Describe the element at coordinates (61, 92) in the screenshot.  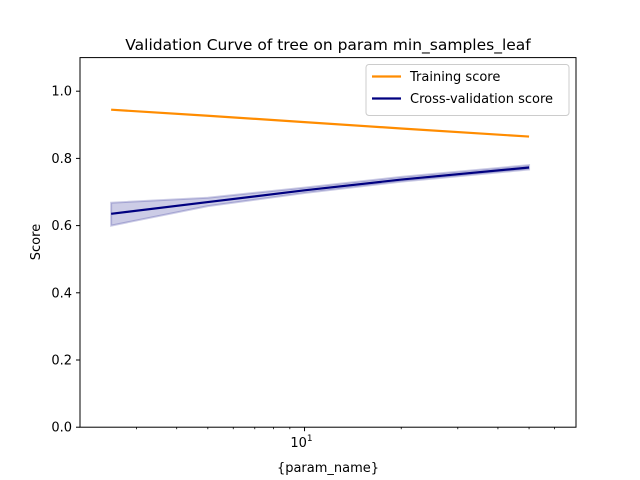
I see `y-tick-label: 1.0` at that location.